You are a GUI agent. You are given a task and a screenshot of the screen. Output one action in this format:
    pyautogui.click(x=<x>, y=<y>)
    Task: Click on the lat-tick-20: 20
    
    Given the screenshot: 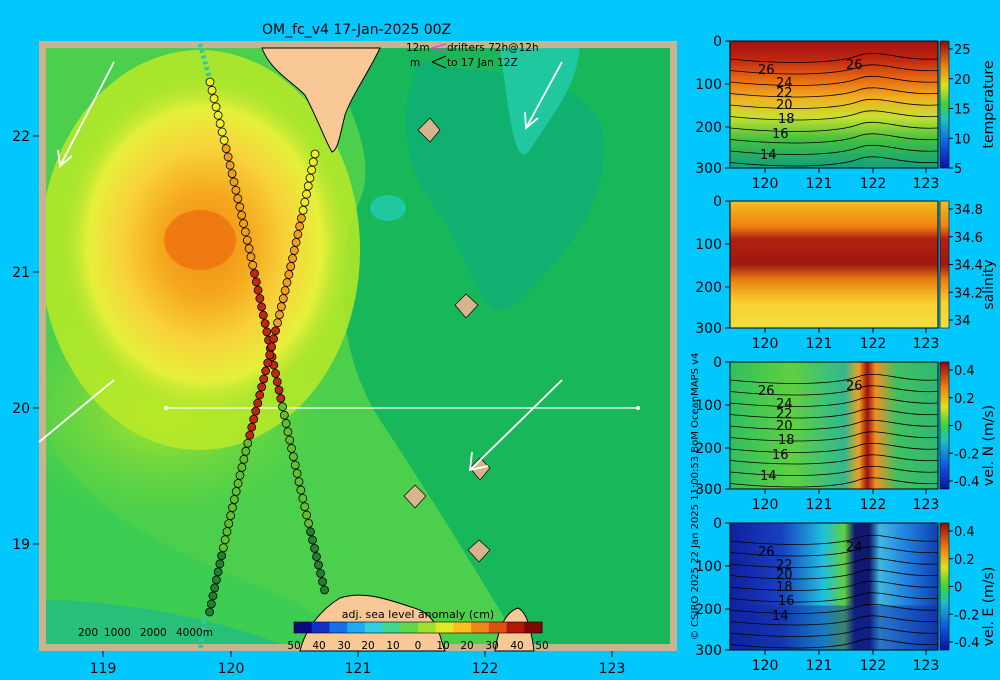 What is the action you would take?
    pyautogui.click(x=21, y=409)
    